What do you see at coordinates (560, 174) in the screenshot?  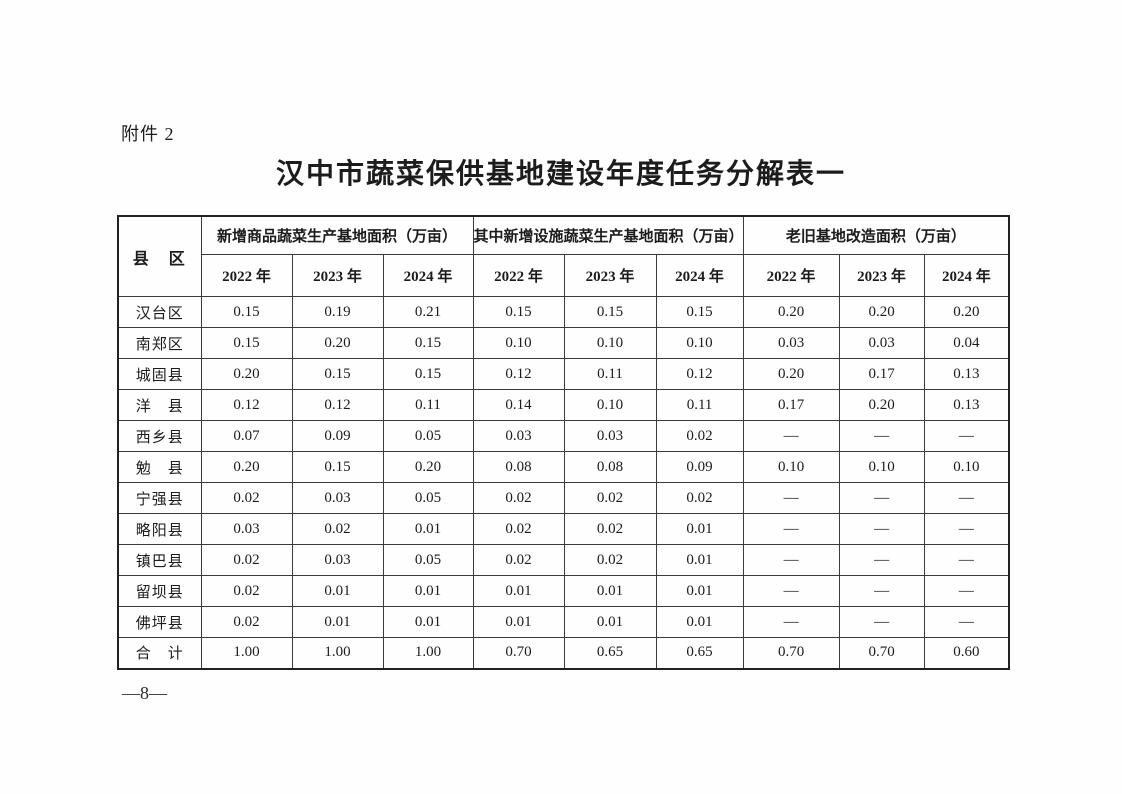 I see `page-title: 汉中市蔬菜保供基地建设年度任务分解表一` at bounding box center [560, 174].